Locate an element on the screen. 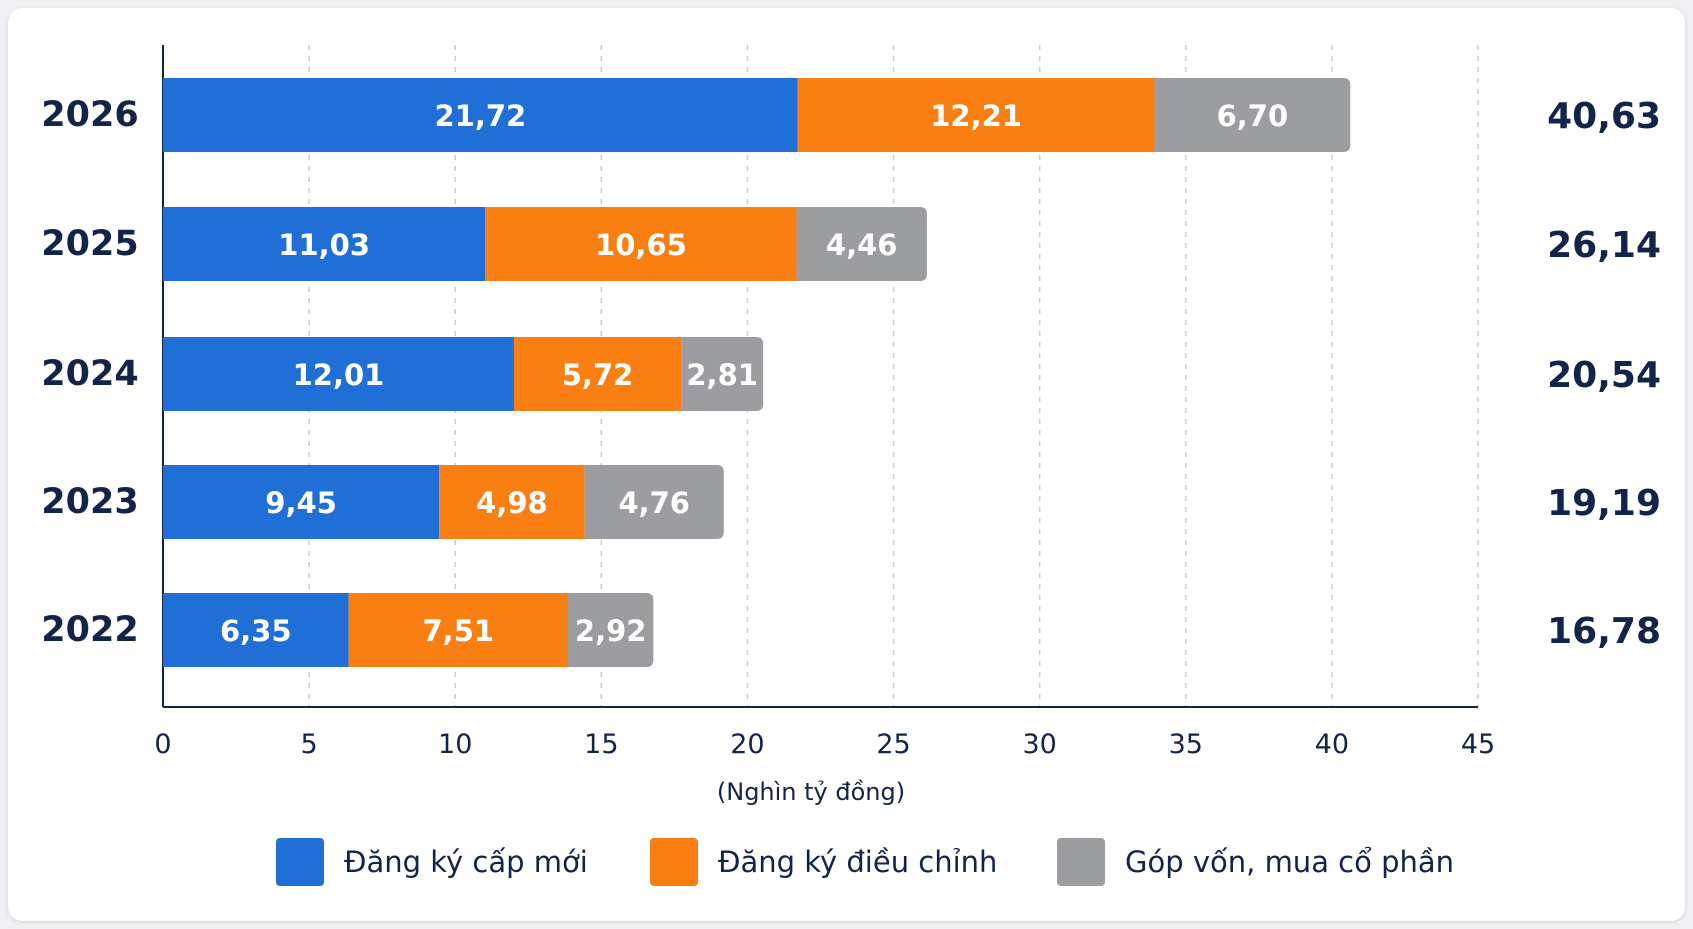  bar-value-label: 6,70 is located at coordinates (1253, 116).